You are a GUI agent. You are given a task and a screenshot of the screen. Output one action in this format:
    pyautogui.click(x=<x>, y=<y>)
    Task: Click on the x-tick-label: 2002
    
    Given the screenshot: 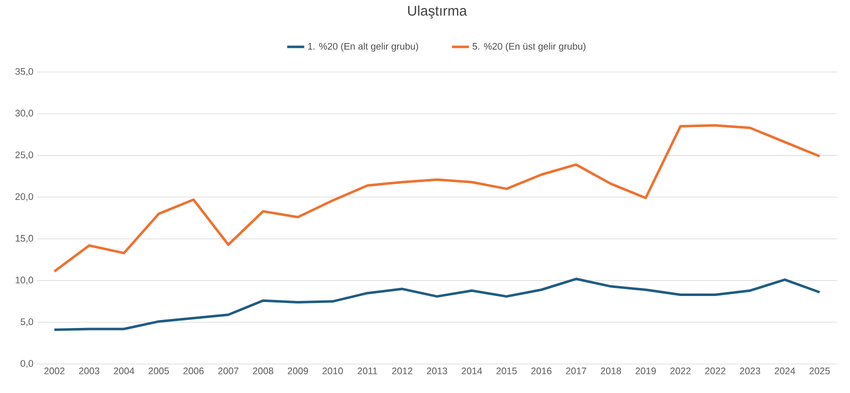 What is the action you would take?
    pyautogui.click(x=54, y=371)
    